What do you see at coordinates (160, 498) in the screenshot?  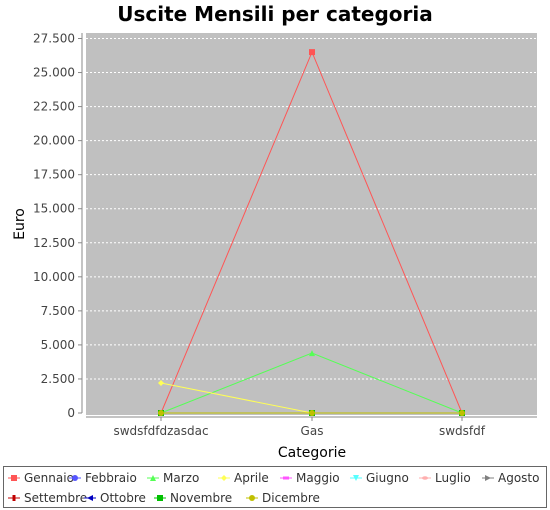 I see `legend-marker-novembre` at bounding box center [160, 498].